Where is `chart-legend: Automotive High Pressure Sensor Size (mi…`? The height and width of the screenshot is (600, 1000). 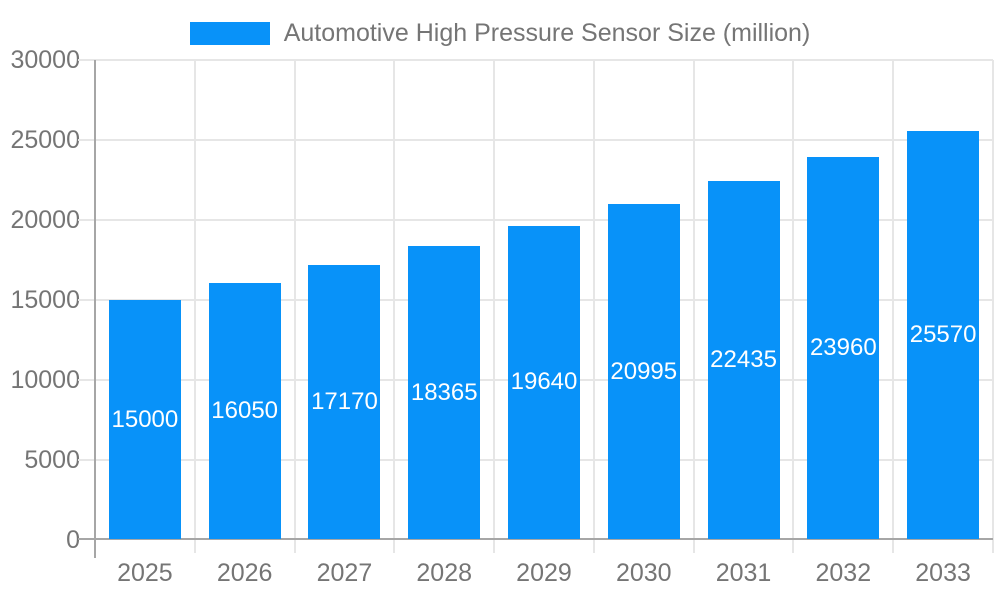 chart-legend: Automotive High Pressure Sensor Size (mi… is located at coordinates (500, 33).